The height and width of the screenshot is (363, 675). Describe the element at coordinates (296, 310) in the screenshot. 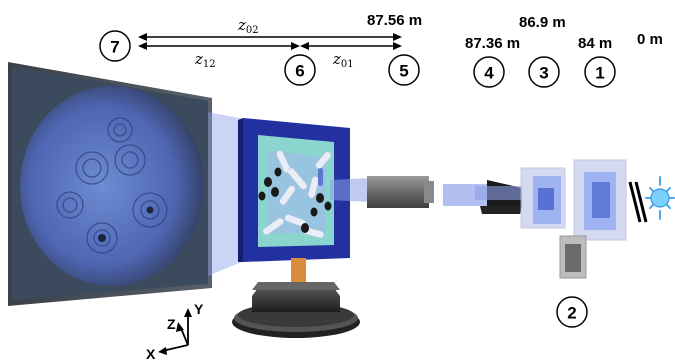

I see `sample-stage` at that location.